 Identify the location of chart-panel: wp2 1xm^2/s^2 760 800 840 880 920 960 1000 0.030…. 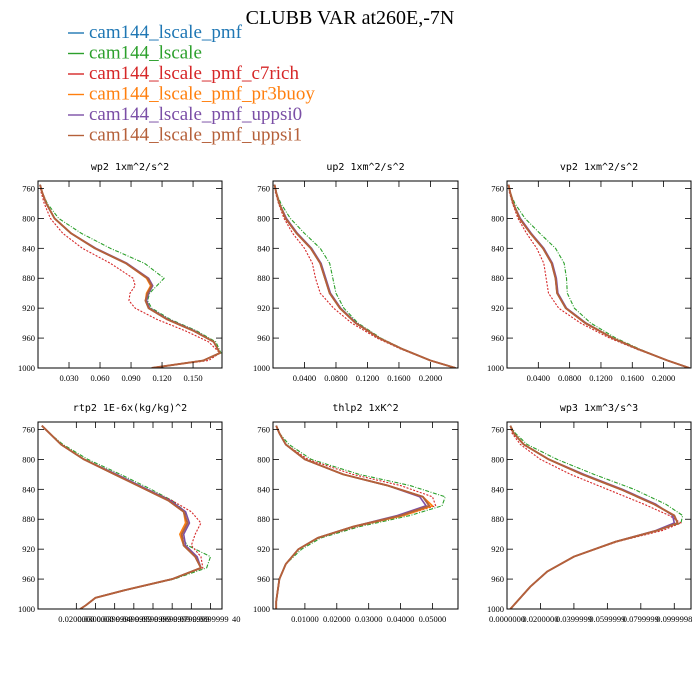
(120, 272).